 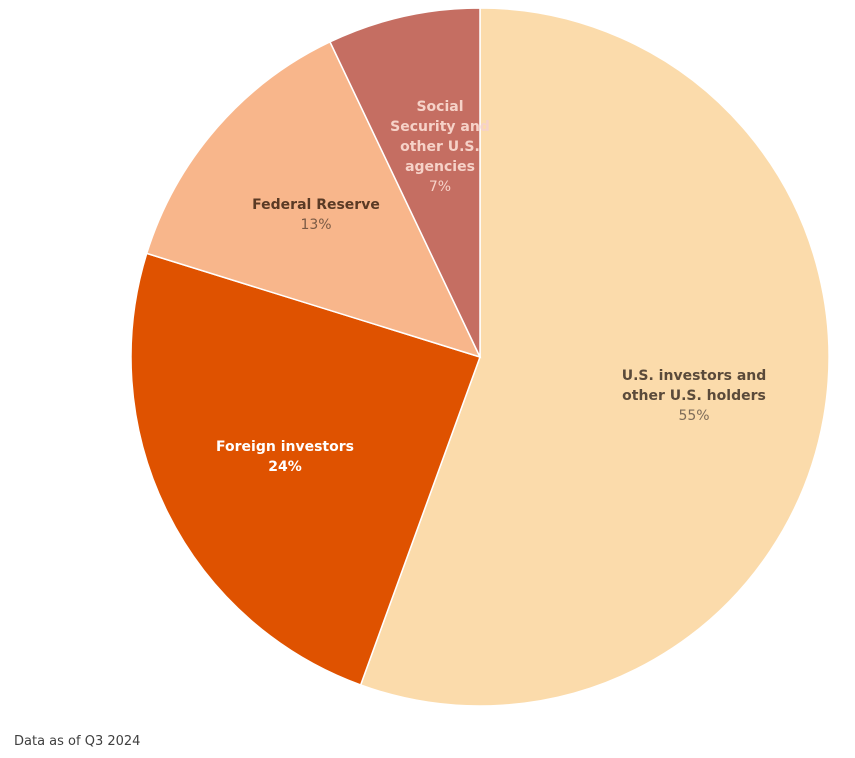 I want to click on slice-label-name-line: other U.S., so click(x=440, y=147).